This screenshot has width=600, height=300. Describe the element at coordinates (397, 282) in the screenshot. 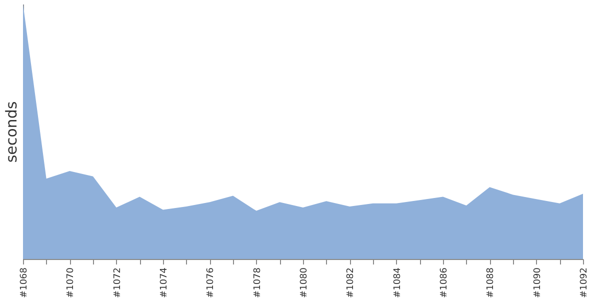

I see `x-tick-label: #1084` at that location.